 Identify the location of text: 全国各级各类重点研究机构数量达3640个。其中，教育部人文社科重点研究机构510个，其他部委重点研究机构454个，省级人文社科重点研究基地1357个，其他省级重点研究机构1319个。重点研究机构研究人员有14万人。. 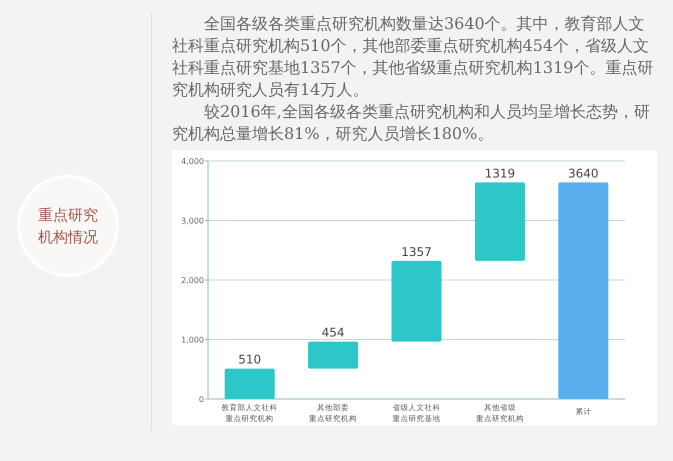
(413, 57).